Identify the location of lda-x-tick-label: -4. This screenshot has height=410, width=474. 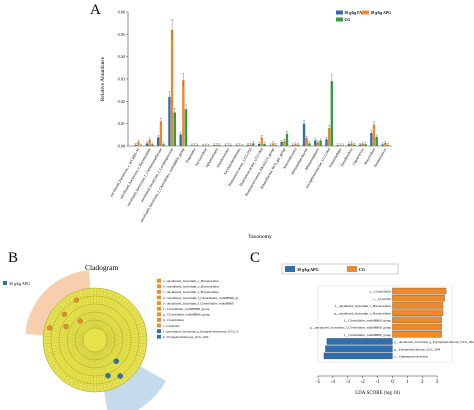
(333, 382).